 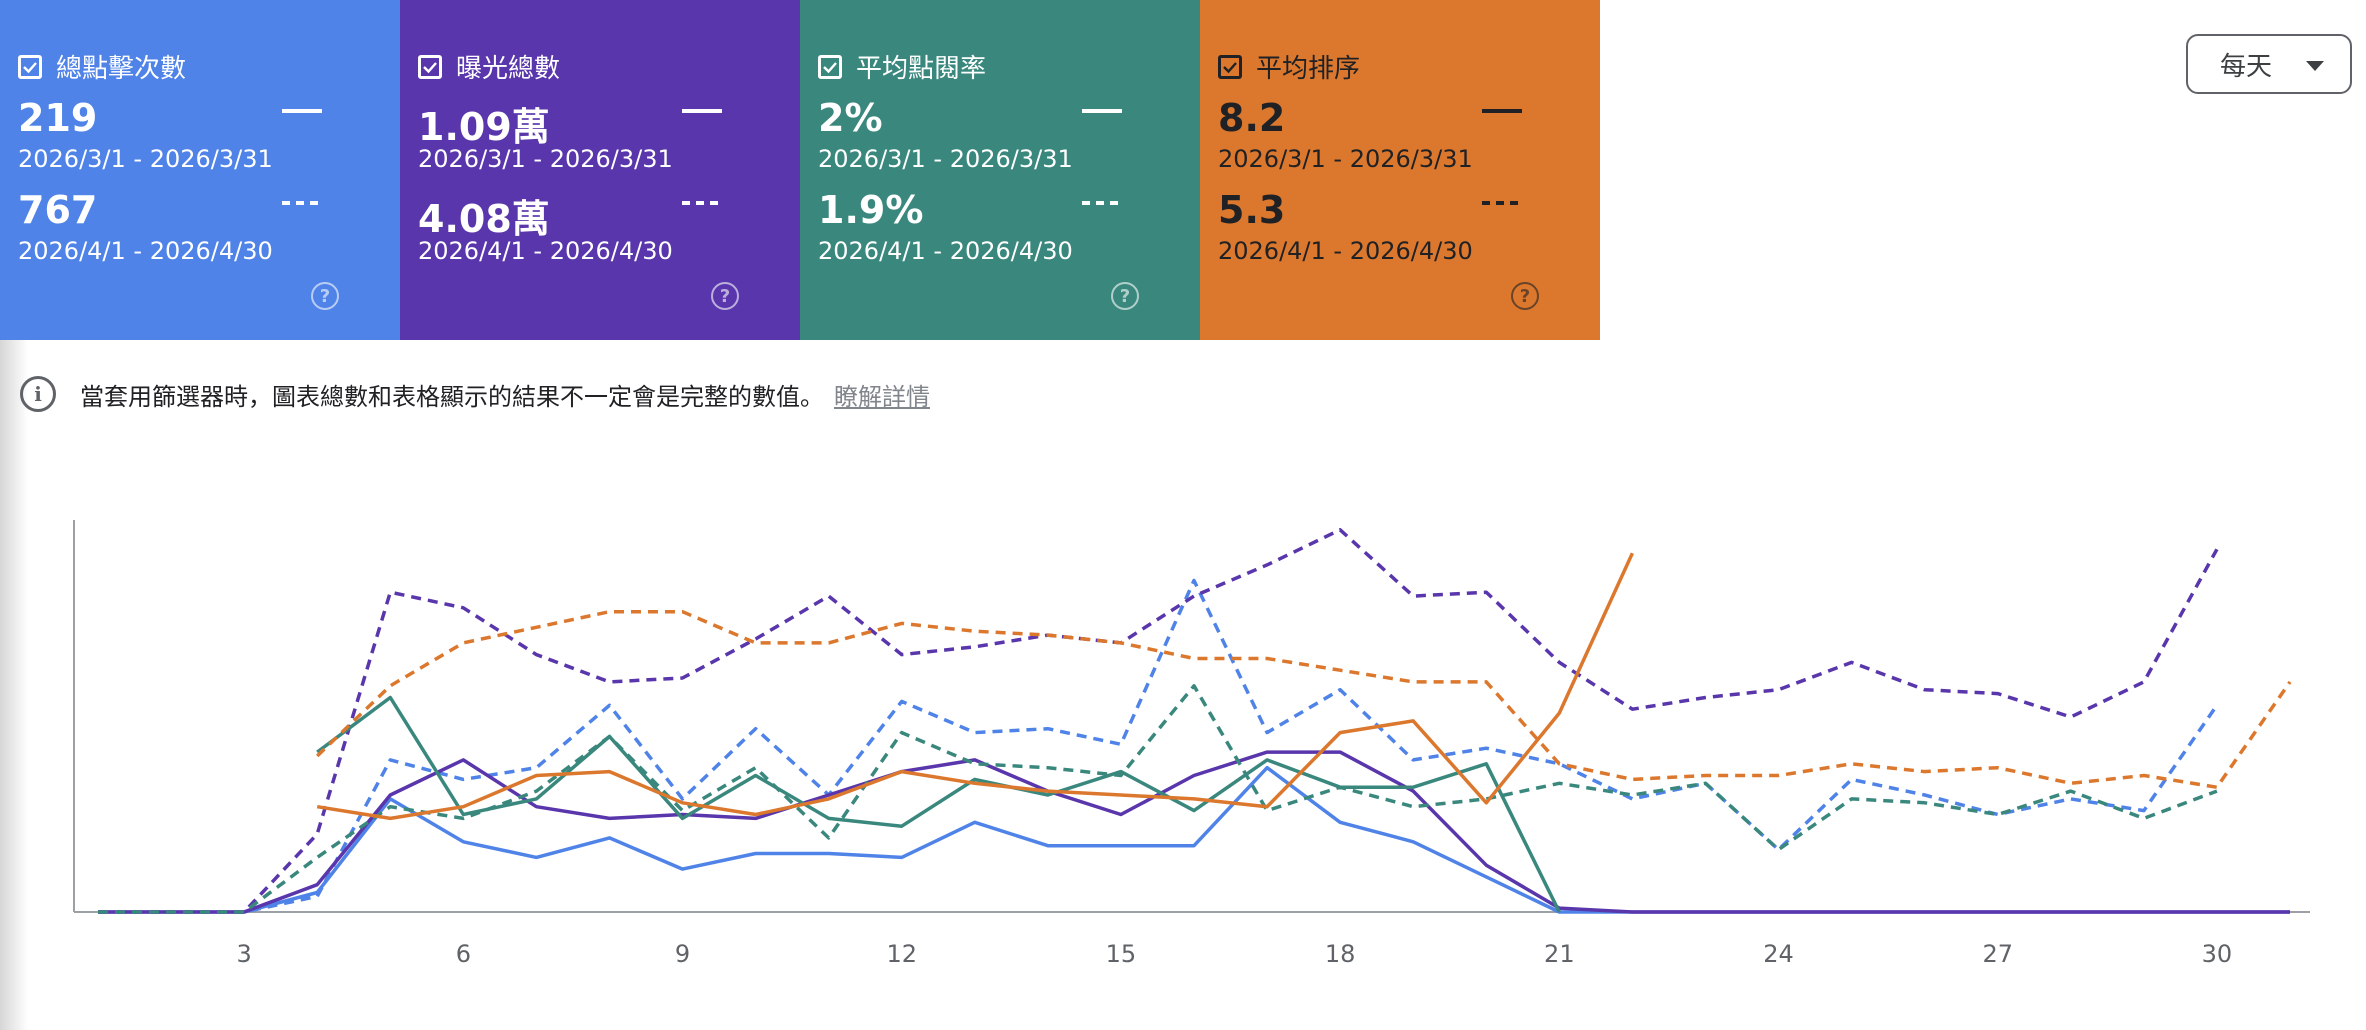 I want to click on series-line-position-current, so click(x=975, y=686).